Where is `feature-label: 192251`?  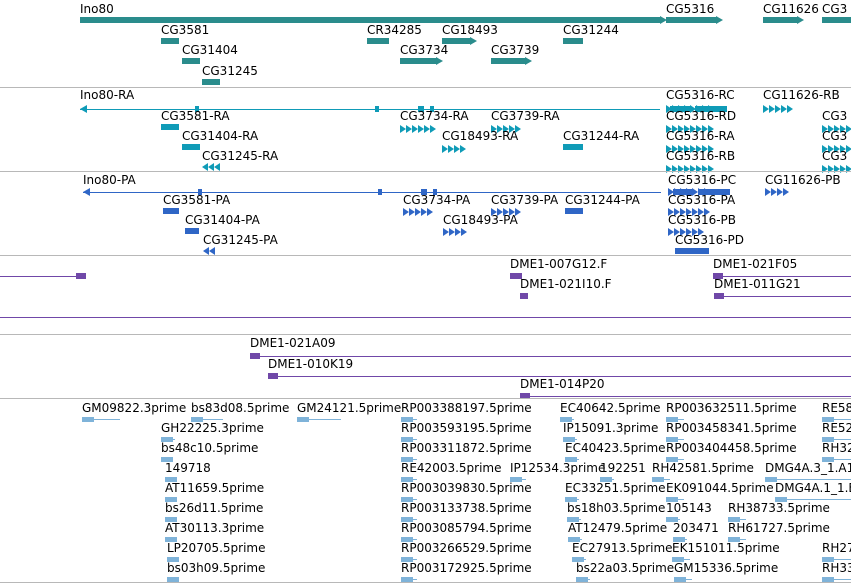 feature-label: 192251 is located at coordinates (623, 468).